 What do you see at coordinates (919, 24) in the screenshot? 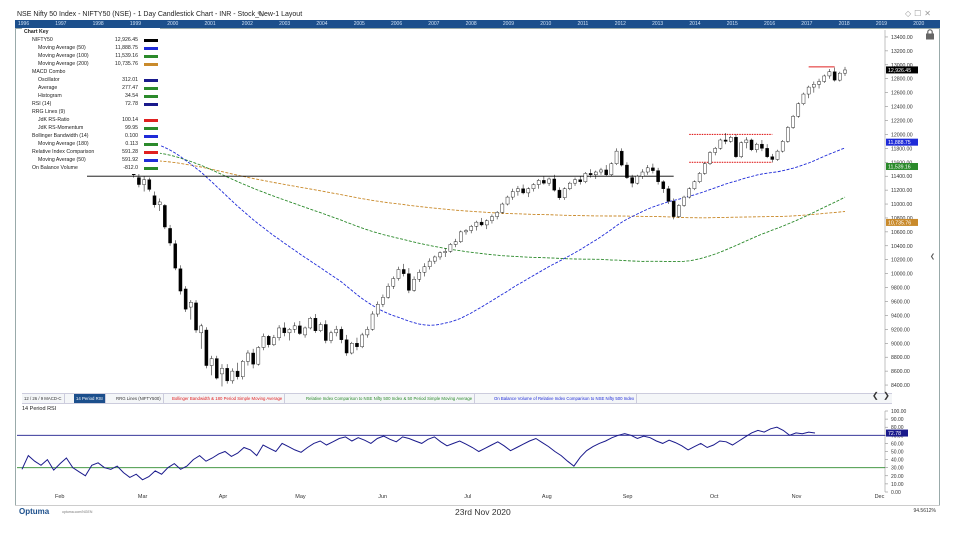
I see `year-label: 2020` at bounding box center [919, 24].